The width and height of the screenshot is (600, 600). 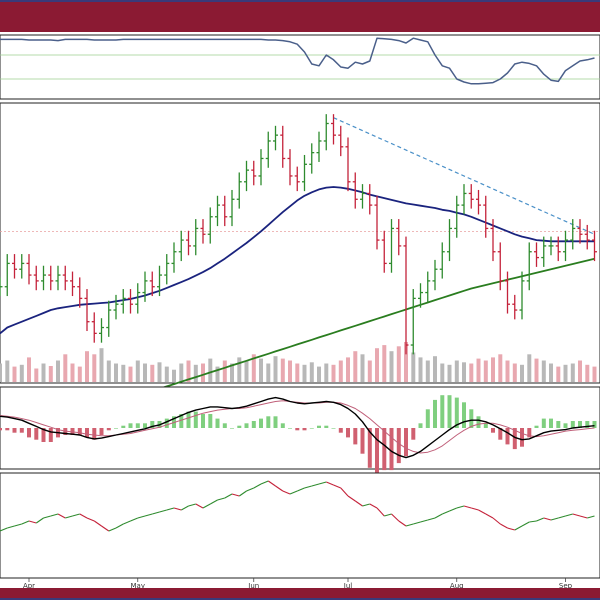 I want to click on rsi-panel-frame, so click(x=300, y=67).